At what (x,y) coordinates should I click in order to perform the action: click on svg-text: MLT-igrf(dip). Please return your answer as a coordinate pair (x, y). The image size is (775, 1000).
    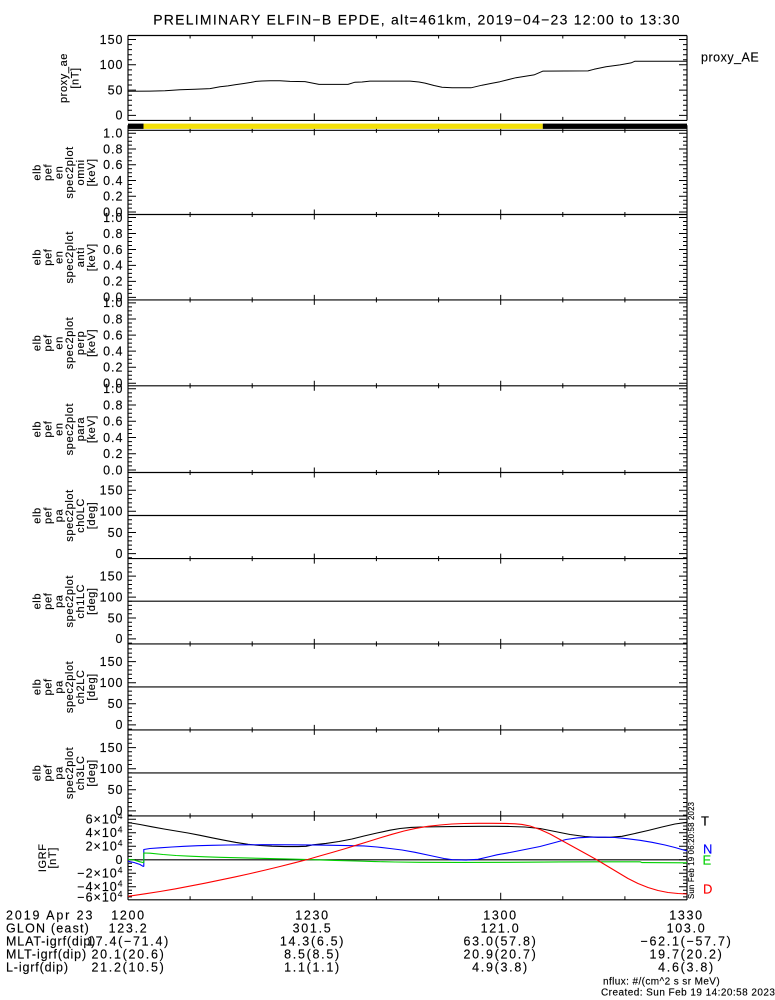
    Looking at the image, I should click on (46, 955).